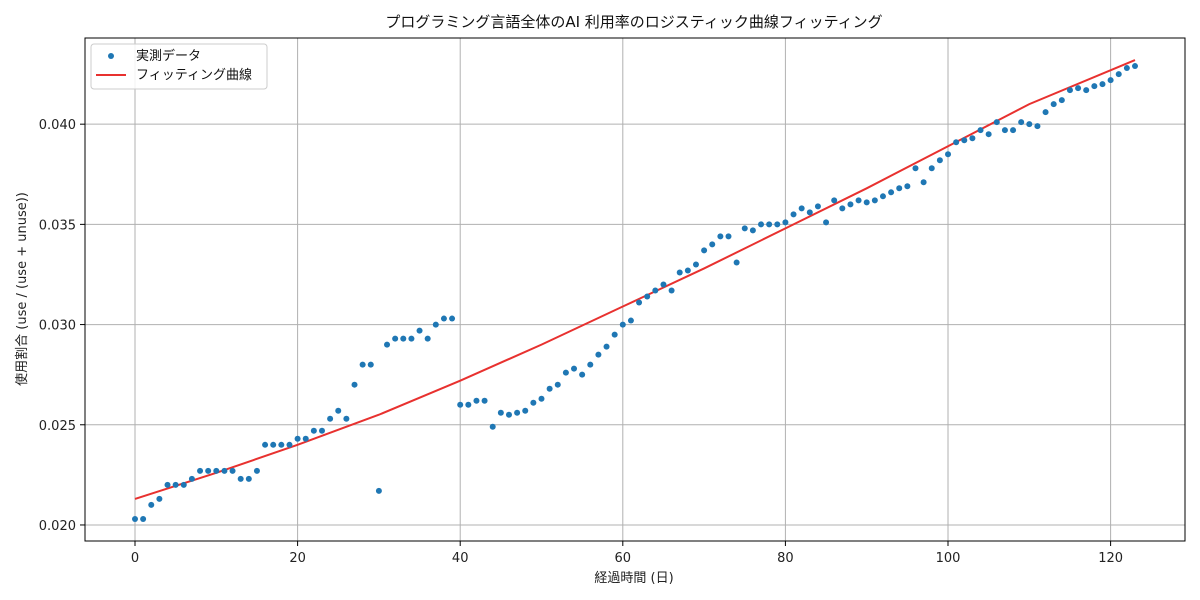 The image size is (1200, 600). I want to click on chart-title: プログラミング言語全体のAI 利用率のロジスティック曲線フィッティング, so click(633, 22).